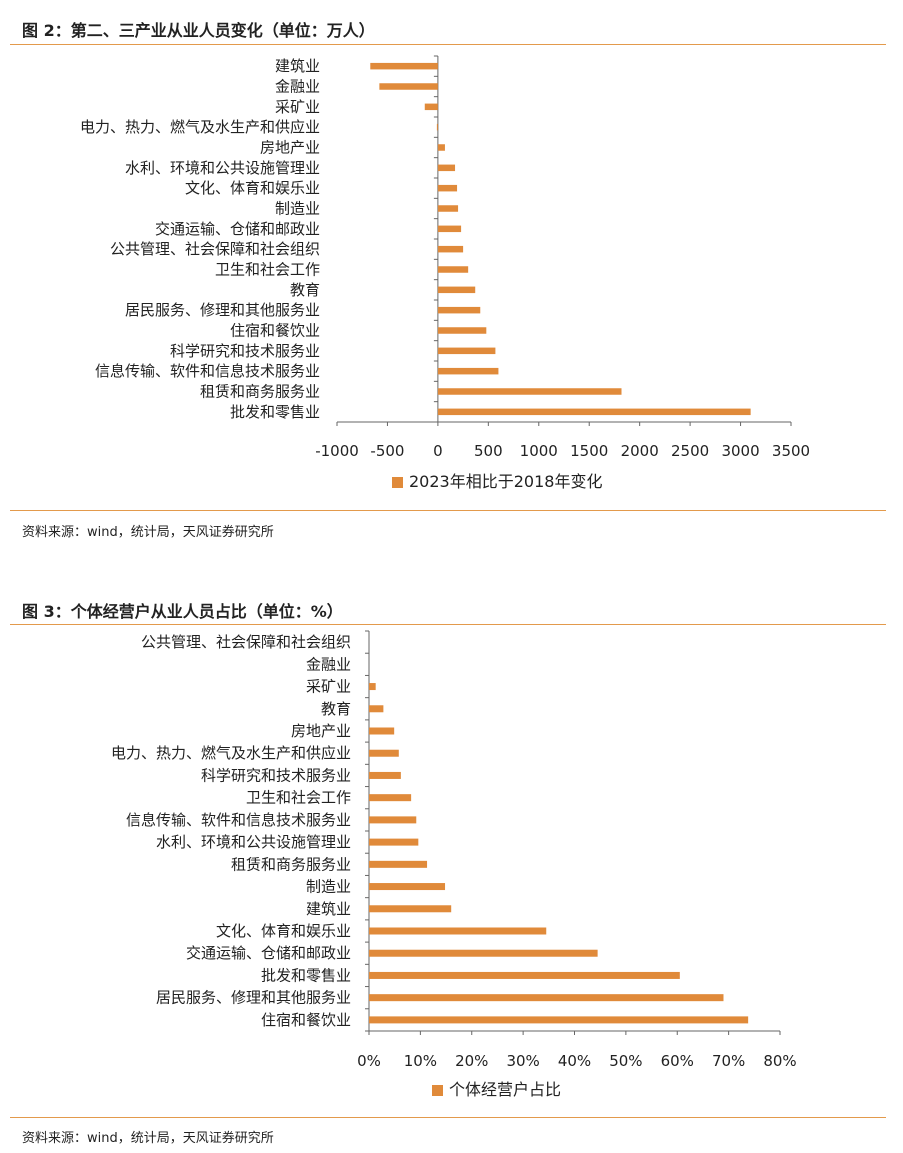 The image size is (903, 1153). What do you see at coordinates (275, 331) in the screenshot?
I see `chart1-category-label: 住宿和餐饮业` at bounding box center [275, 331].